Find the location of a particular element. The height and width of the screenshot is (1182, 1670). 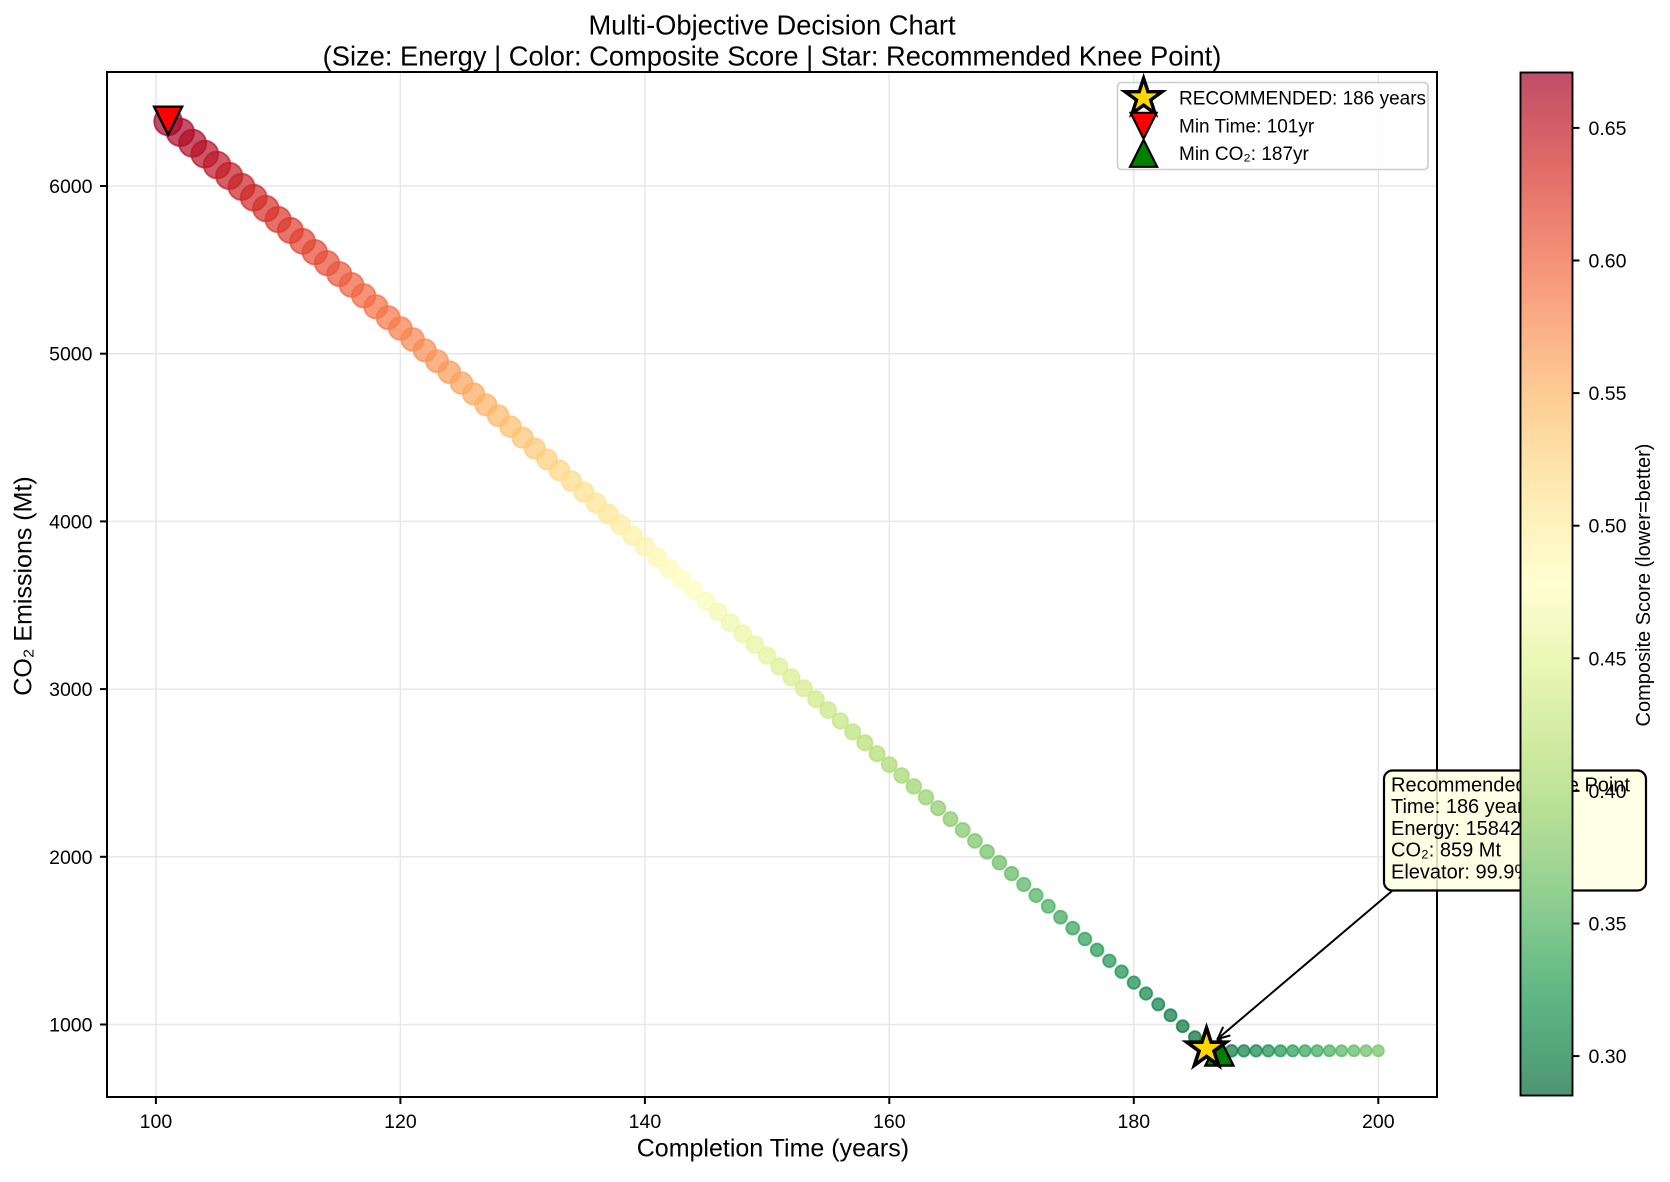

svg-text: 200 is located at coordinates (1378, 1122).